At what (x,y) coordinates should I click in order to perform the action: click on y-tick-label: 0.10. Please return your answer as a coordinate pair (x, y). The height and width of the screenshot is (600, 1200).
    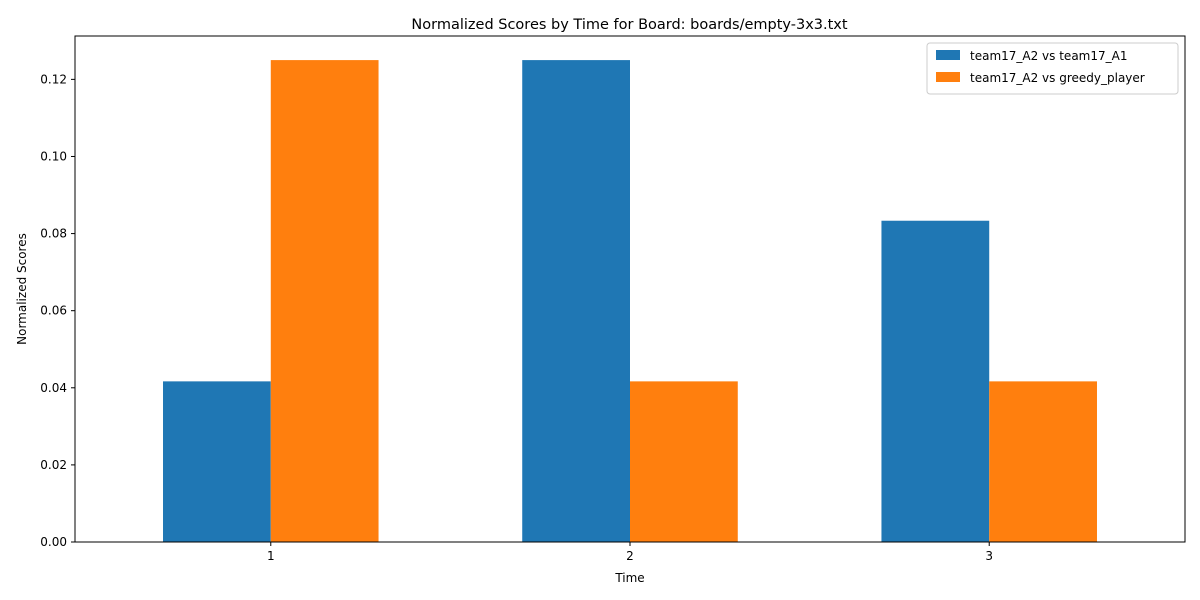
    Looking at the image, I should click on (53, 156).